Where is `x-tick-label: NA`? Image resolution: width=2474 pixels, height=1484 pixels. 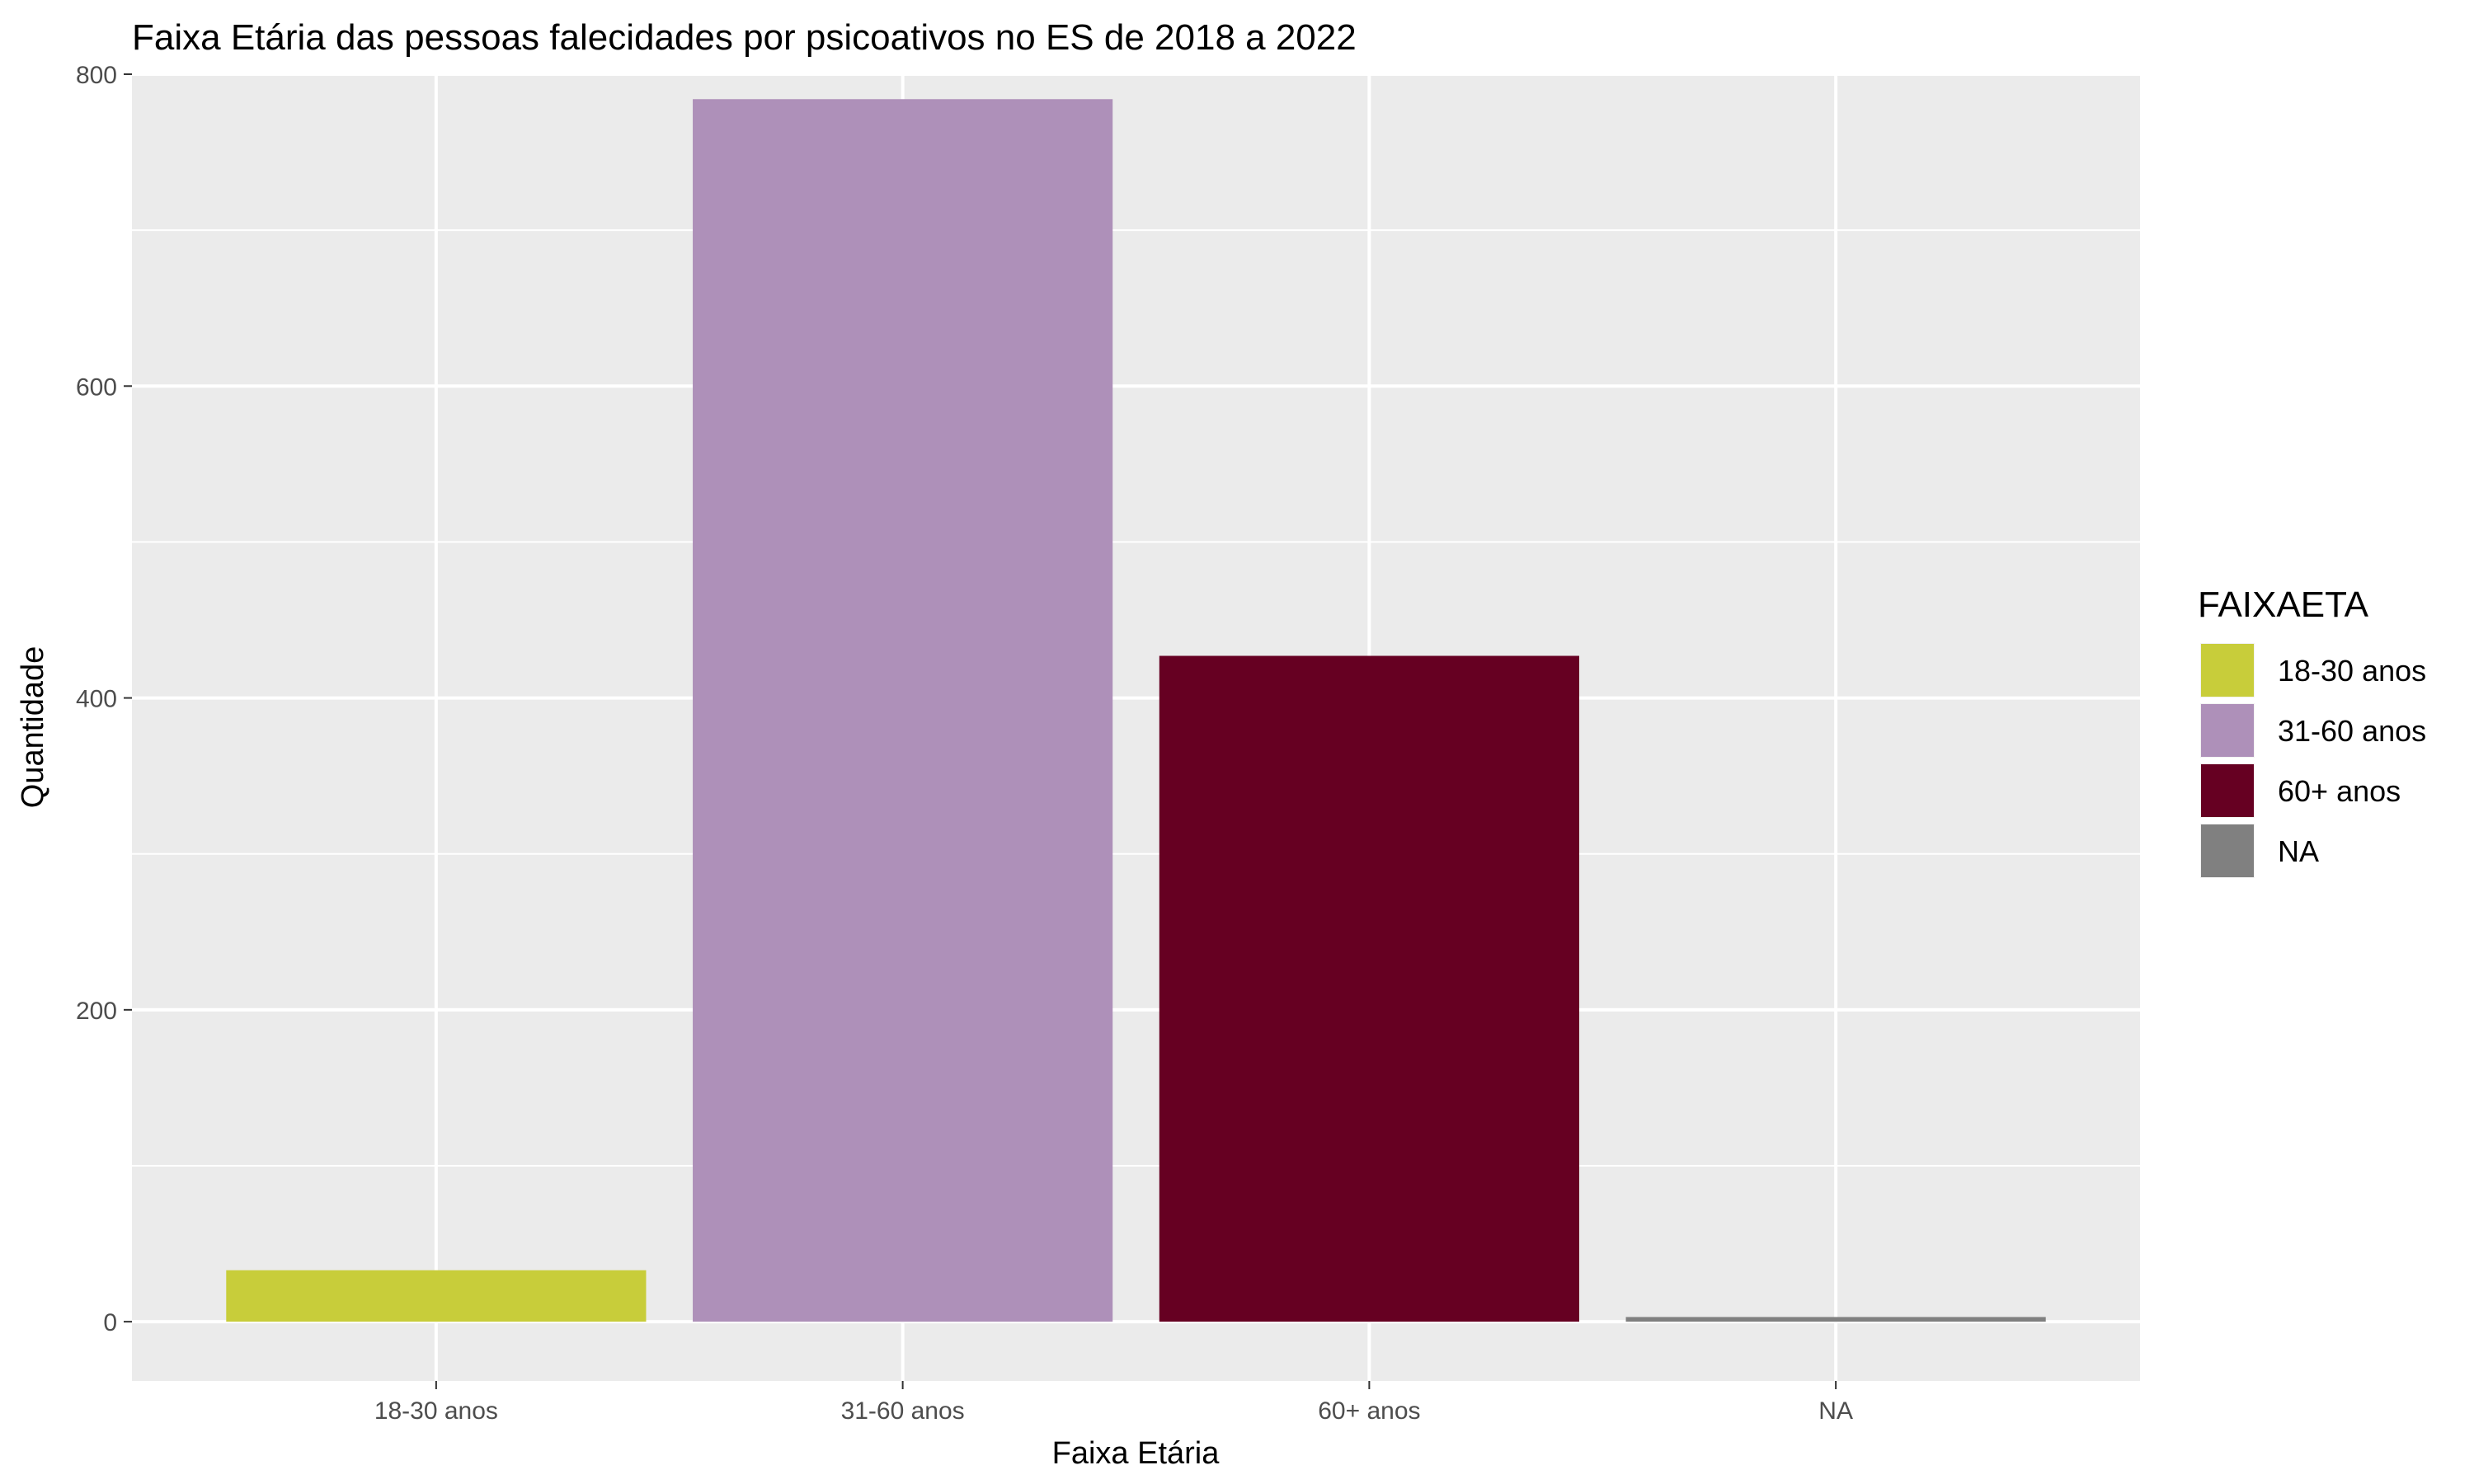
x-tick-label: NA is located at coordinates (1835, 1411).